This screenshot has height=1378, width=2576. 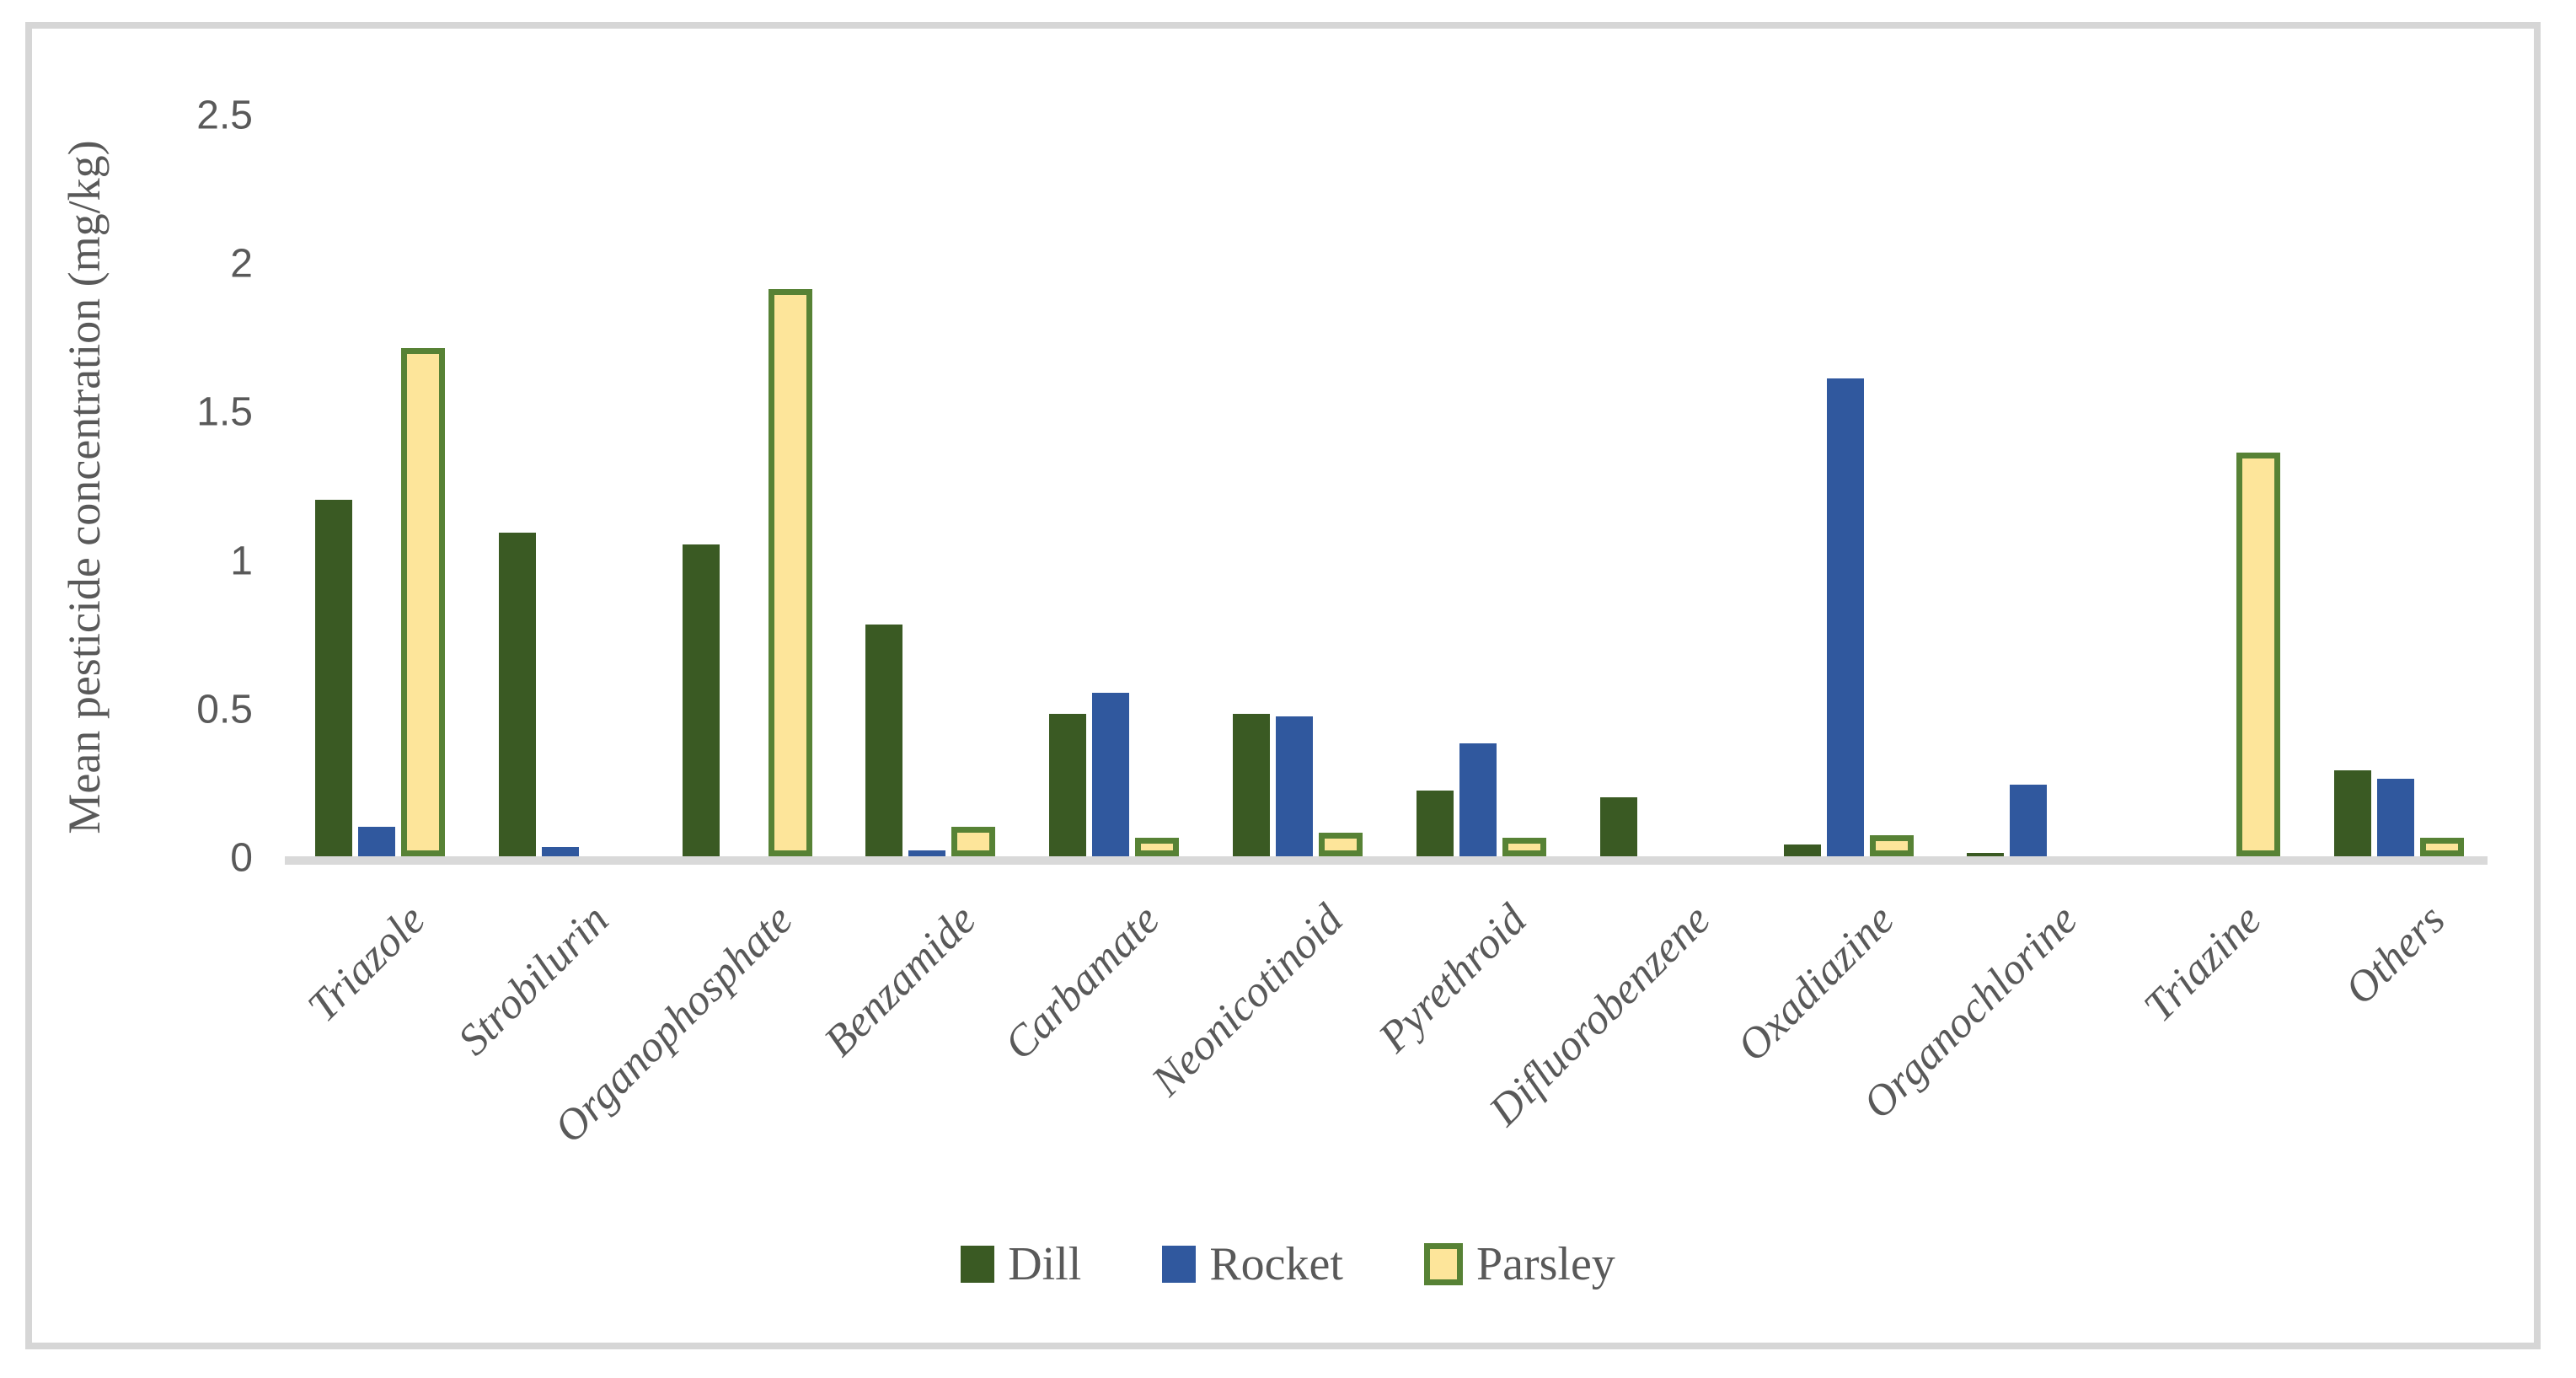 I want to click on legend-item-rocket: Rocket, so click(x=1252, y=1264).